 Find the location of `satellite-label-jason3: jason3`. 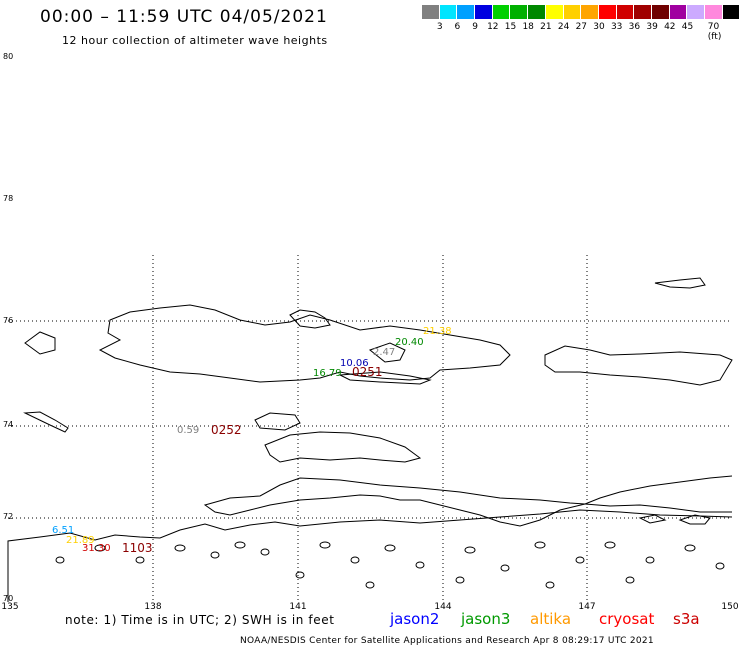

satellite-label-jason3: jason3 is located at coordinates (486, 619).